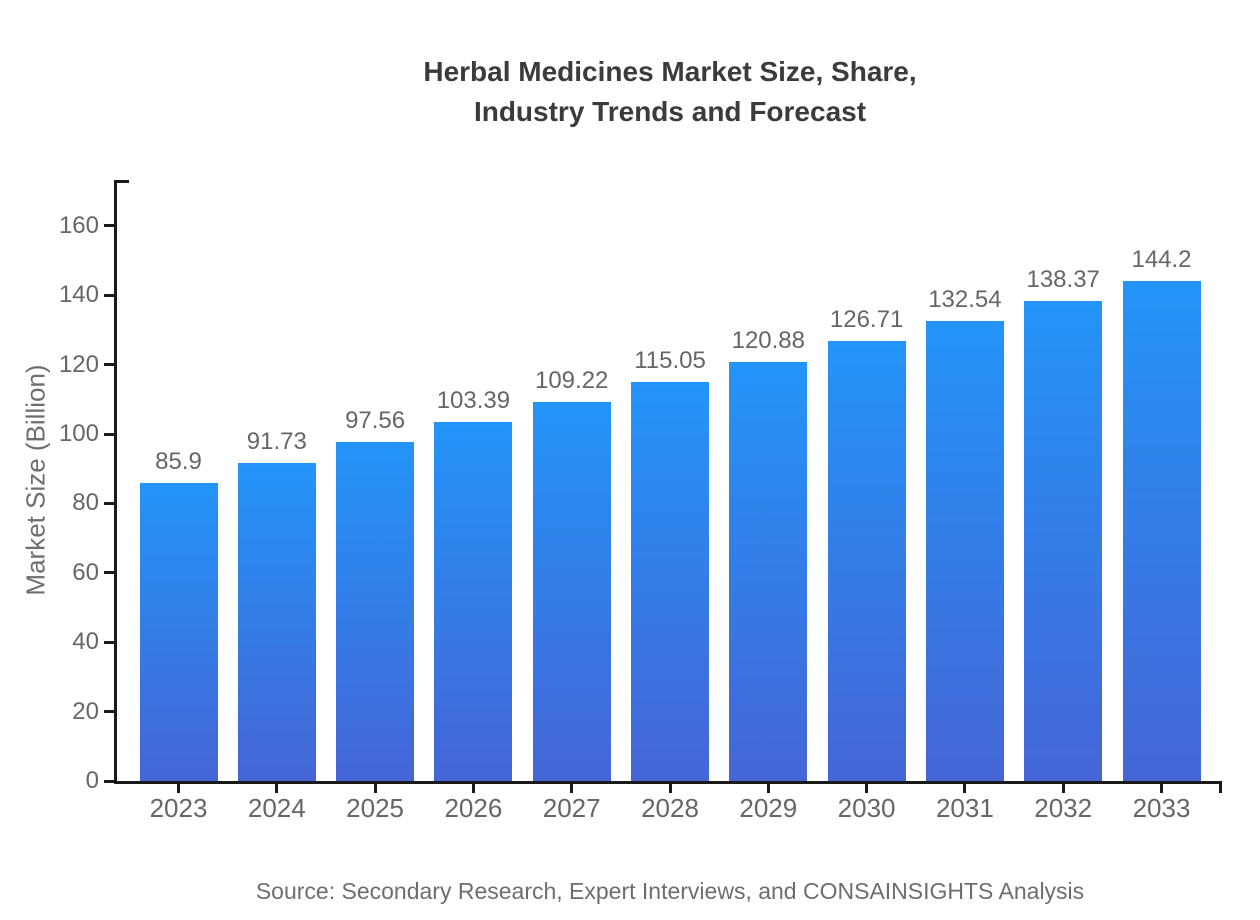 The width and height of the screenshot is (1260, 920). I want to click on y-tick-label: 100, so click(78, 433).